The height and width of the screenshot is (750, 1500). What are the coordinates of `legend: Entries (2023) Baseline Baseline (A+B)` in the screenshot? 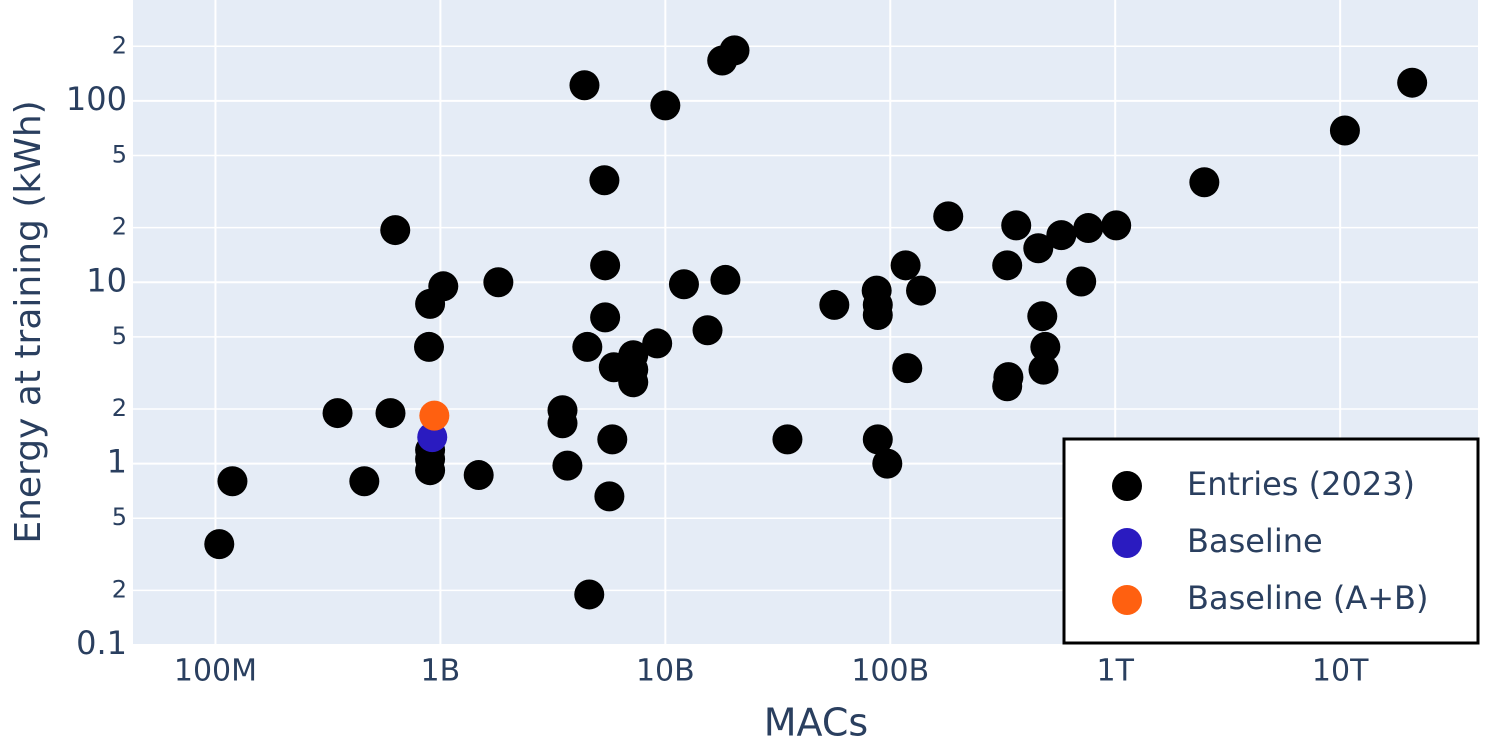 It's located at (1271, 541).